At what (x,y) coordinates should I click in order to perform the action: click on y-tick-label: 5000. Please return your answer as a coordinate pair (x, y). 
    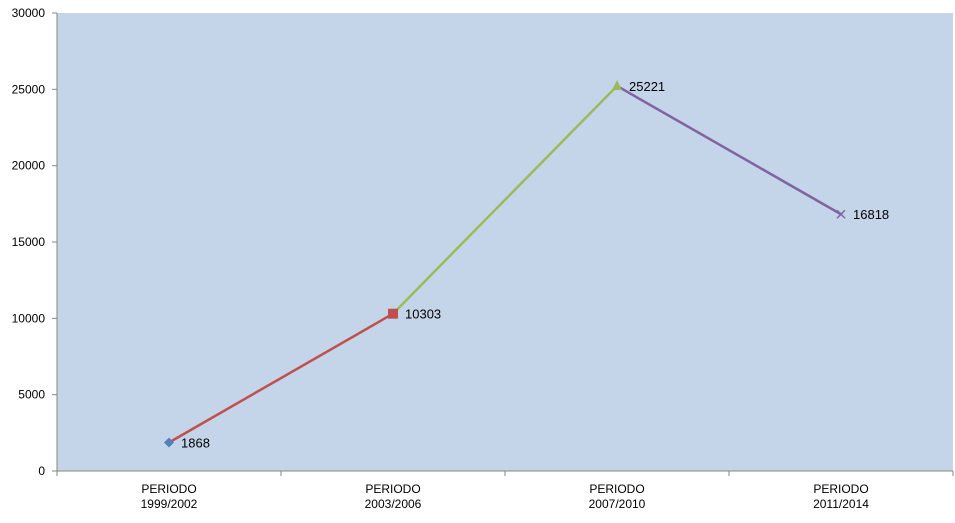
    Looking at the image, I should click on (31, 395).